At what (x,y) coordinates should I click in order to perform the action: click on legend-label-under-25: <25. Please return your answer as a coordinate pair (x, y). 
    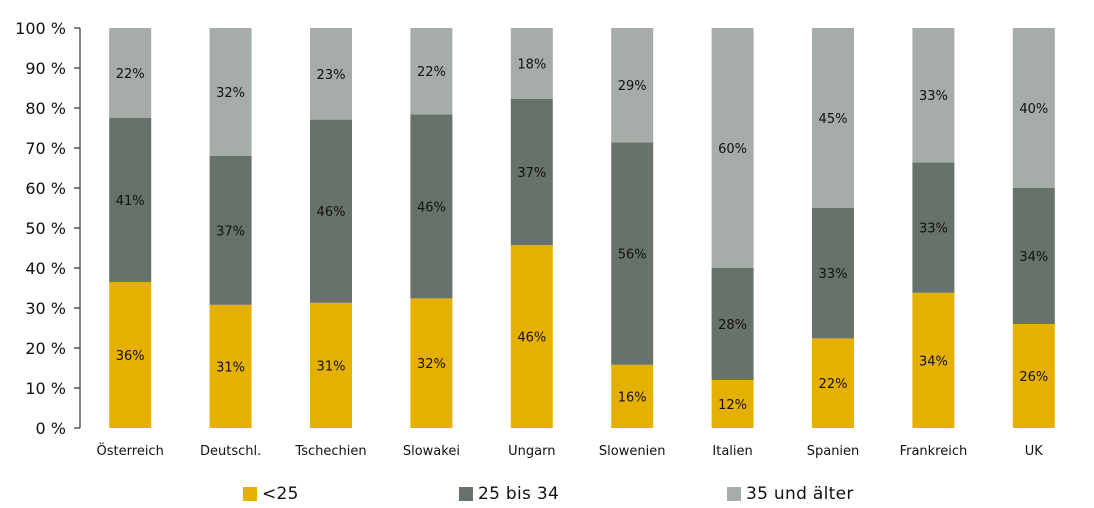
    Looking at the image, I should click on (280, 494).